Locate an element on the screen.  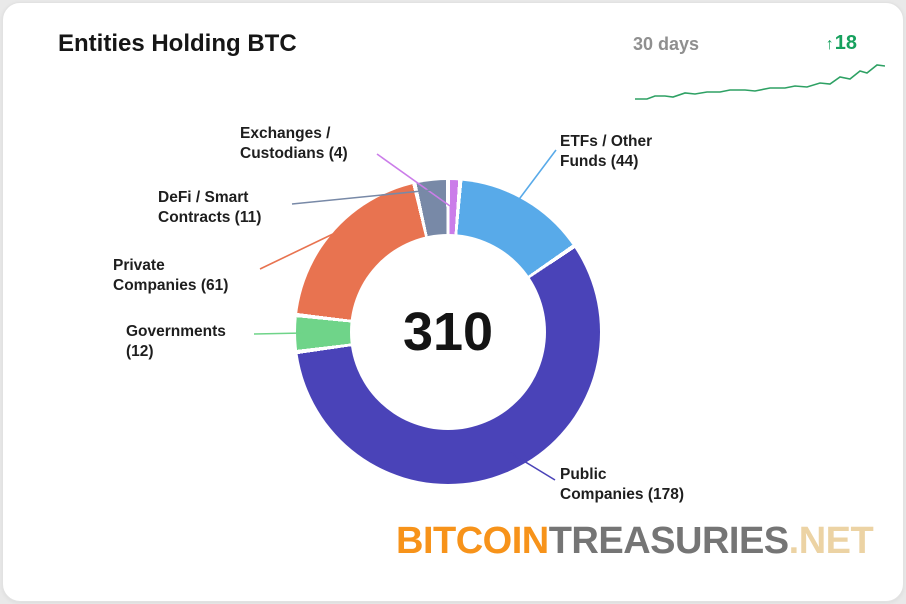
change-indicator: ↑ 18 is located at coordinates (841, 43).